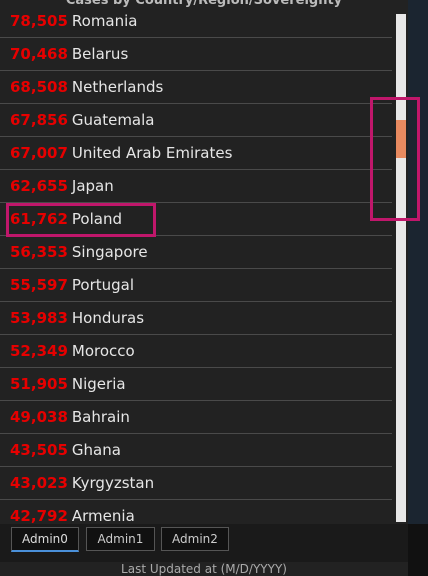  Describe the element at coordinates (196, 285) in the screenshot. I see `list-row: 55,597 Portugal` at that location.